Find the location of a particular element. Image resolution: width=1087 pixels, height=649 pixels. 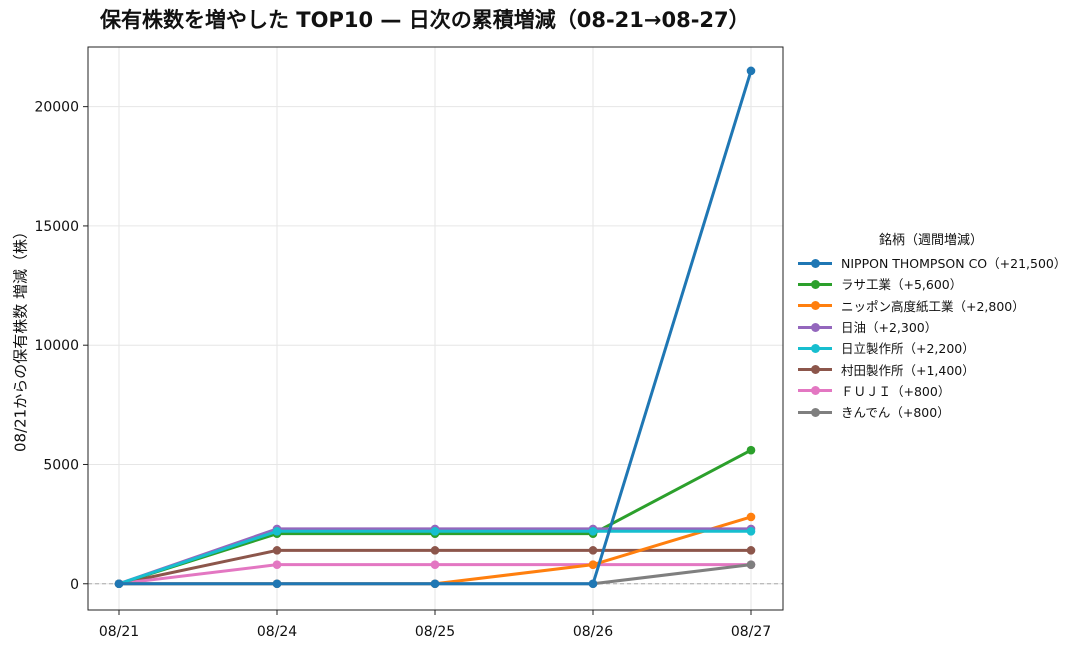

legend-item-2: ニッポン高度紙工業（+2,800） is located at coordinates (938, 305).